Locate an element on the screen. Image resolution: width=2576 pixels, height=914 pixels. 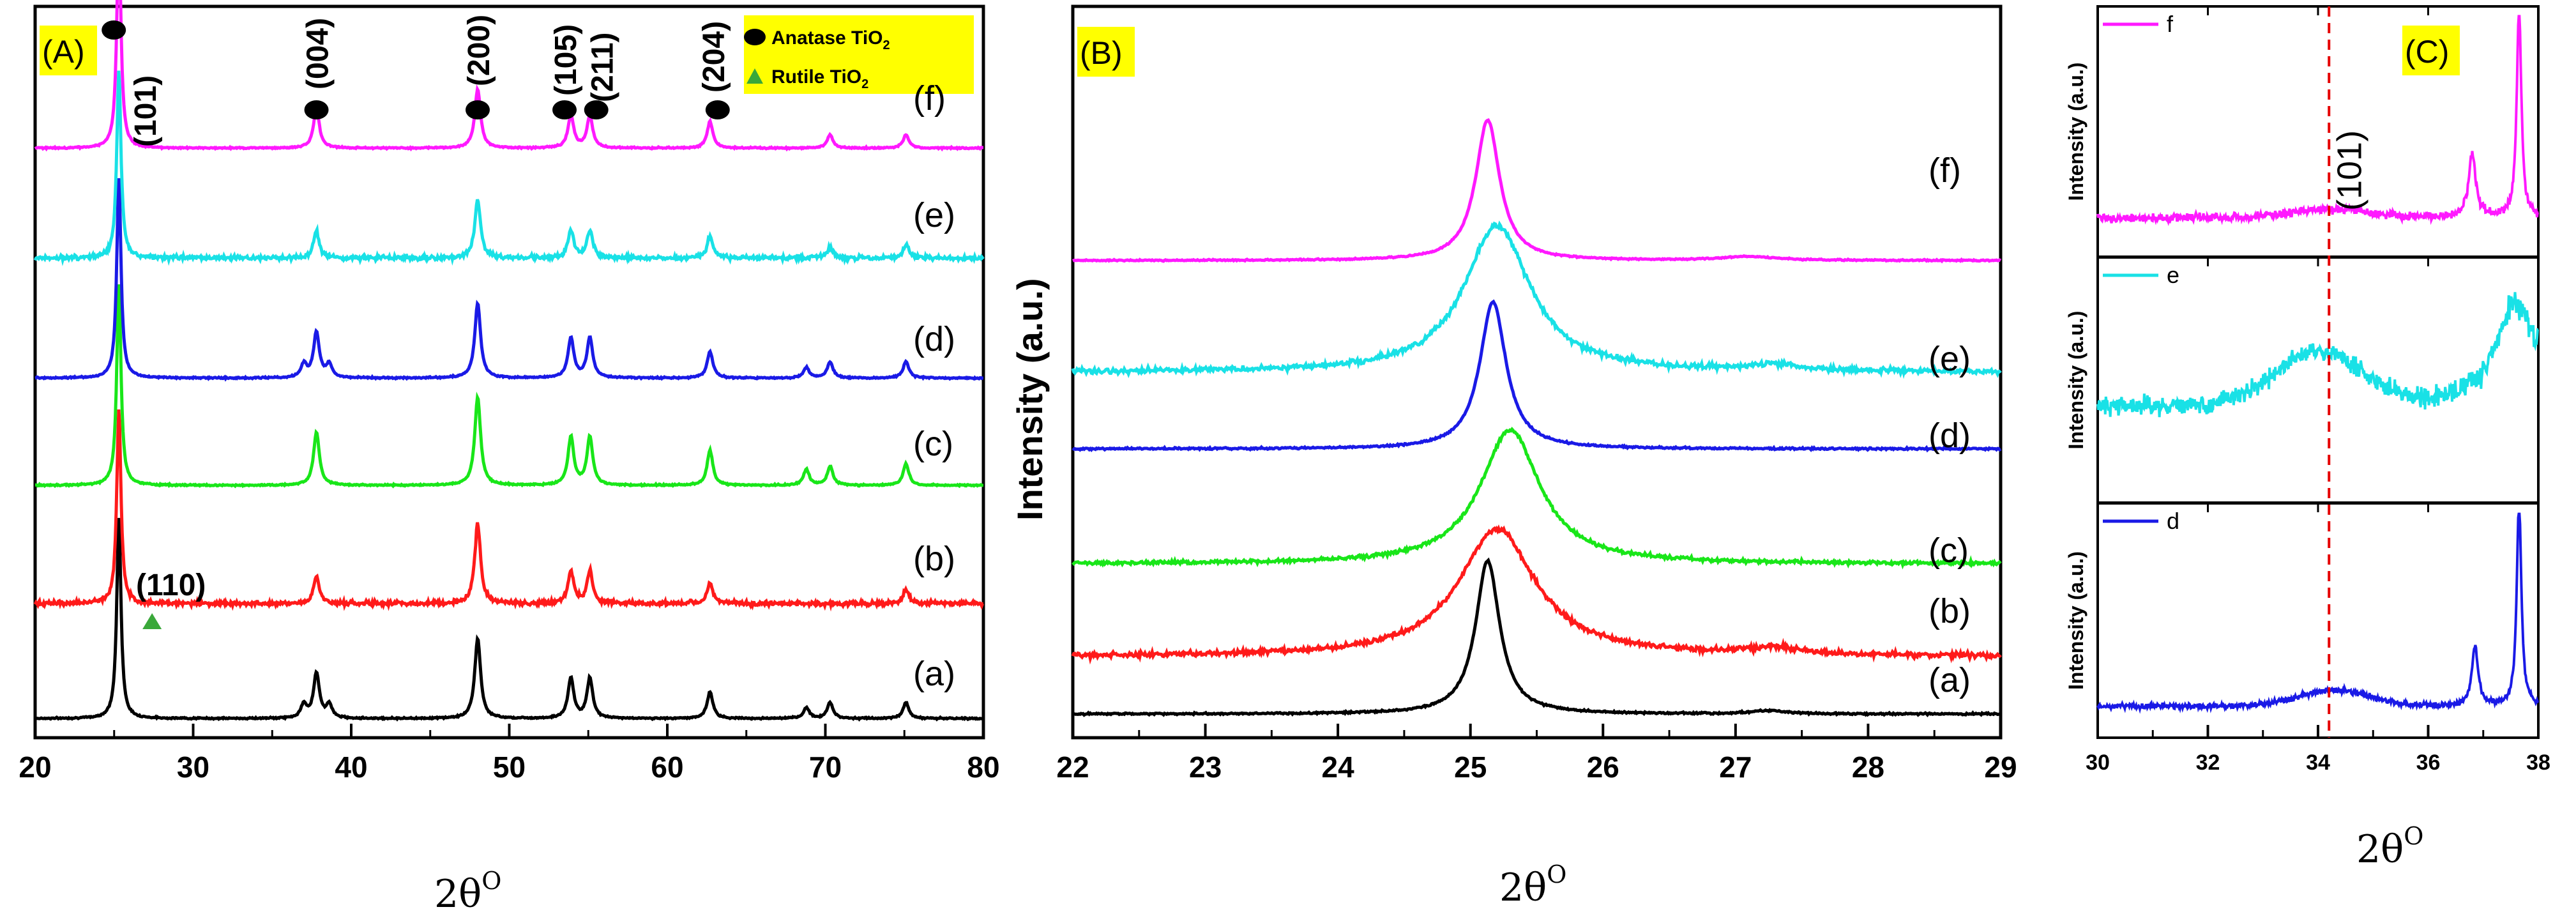
panel-c-tag-bg is located at coordinates (2431, 50).